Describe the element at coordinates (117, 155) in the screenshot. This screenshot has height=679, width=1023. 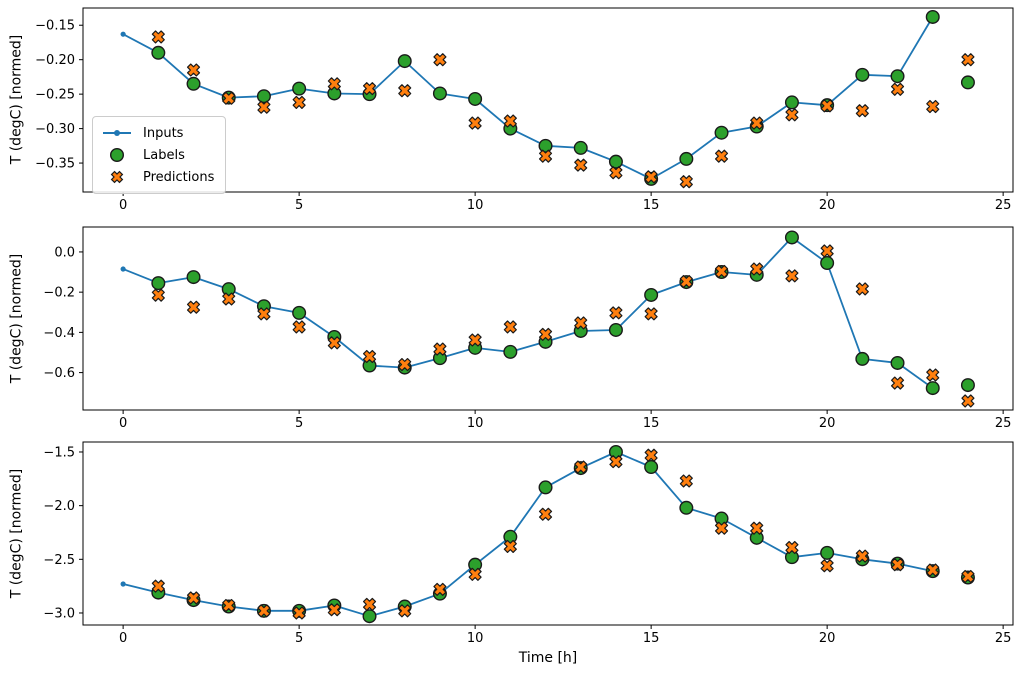
I see `labels-circle-icon` at that location.